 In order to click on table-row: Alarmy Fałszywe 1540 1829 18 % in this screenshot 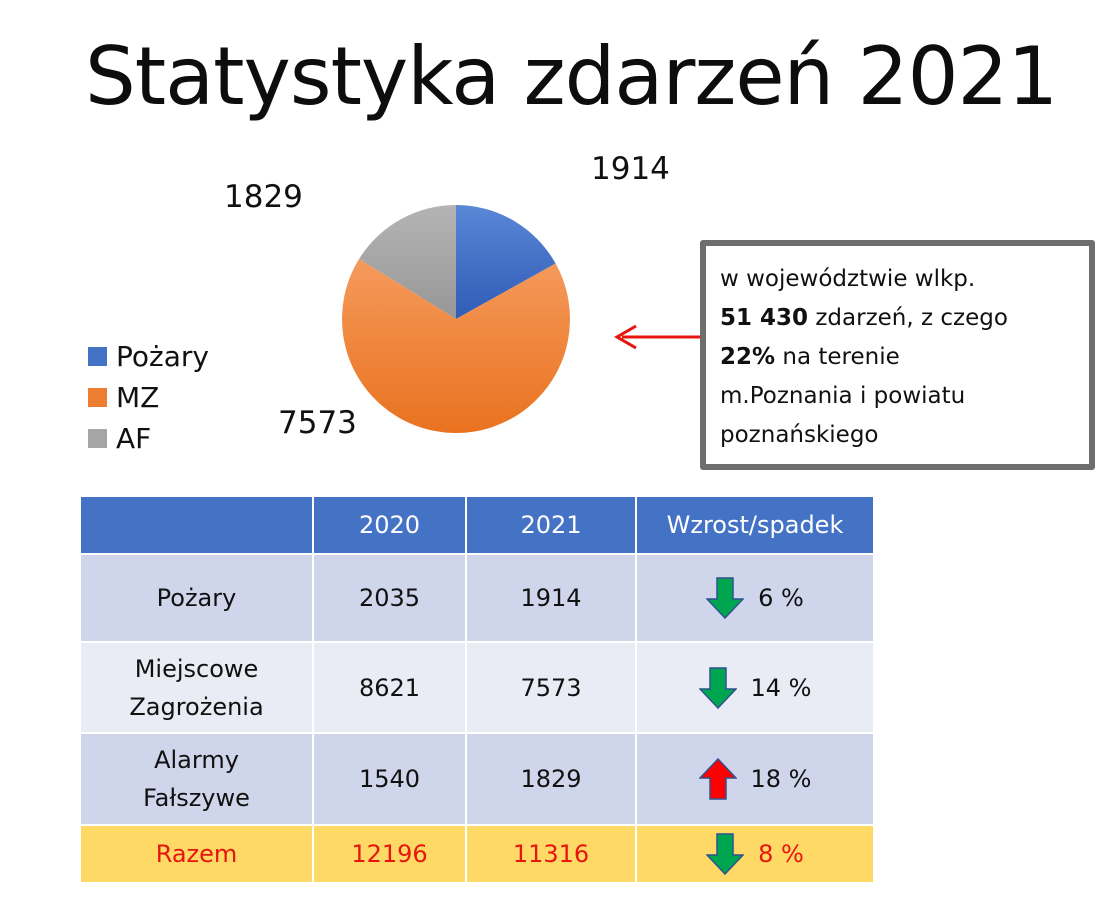, I will do `click(477, 779)`.